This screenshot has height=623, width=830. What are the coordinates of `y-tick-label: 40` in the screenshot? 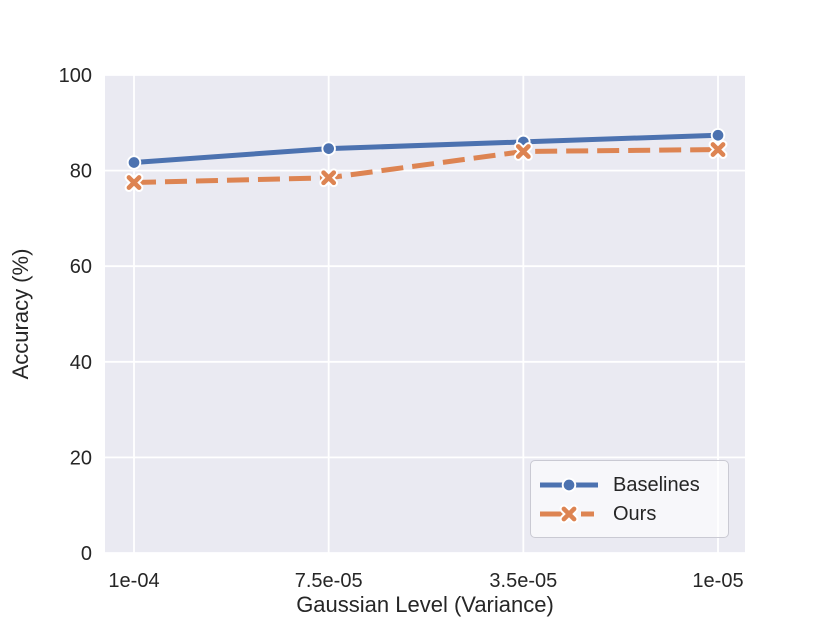 It's located at (81, 363).